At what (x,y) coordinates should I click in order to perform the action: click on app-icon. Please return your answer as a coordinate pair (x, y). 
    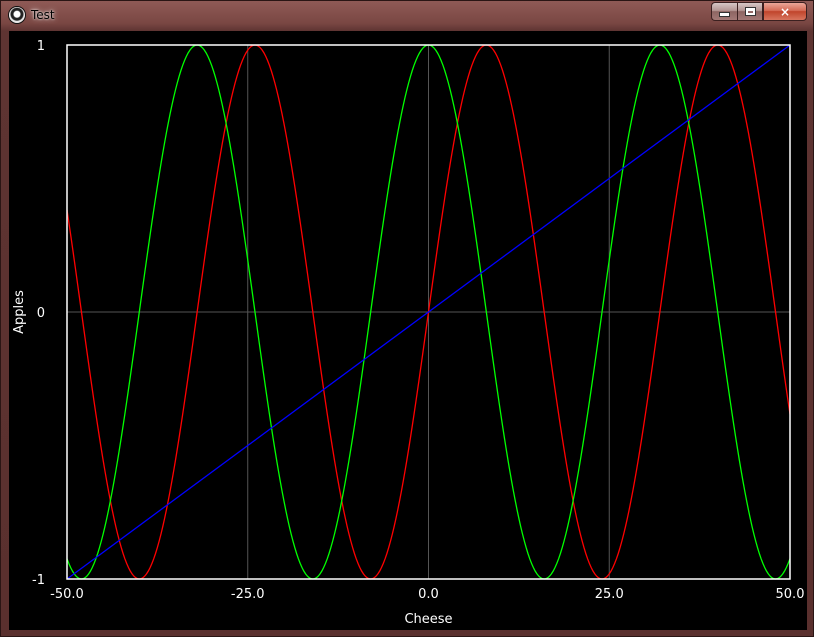
    Looking at the image, I should click on (17, 15).